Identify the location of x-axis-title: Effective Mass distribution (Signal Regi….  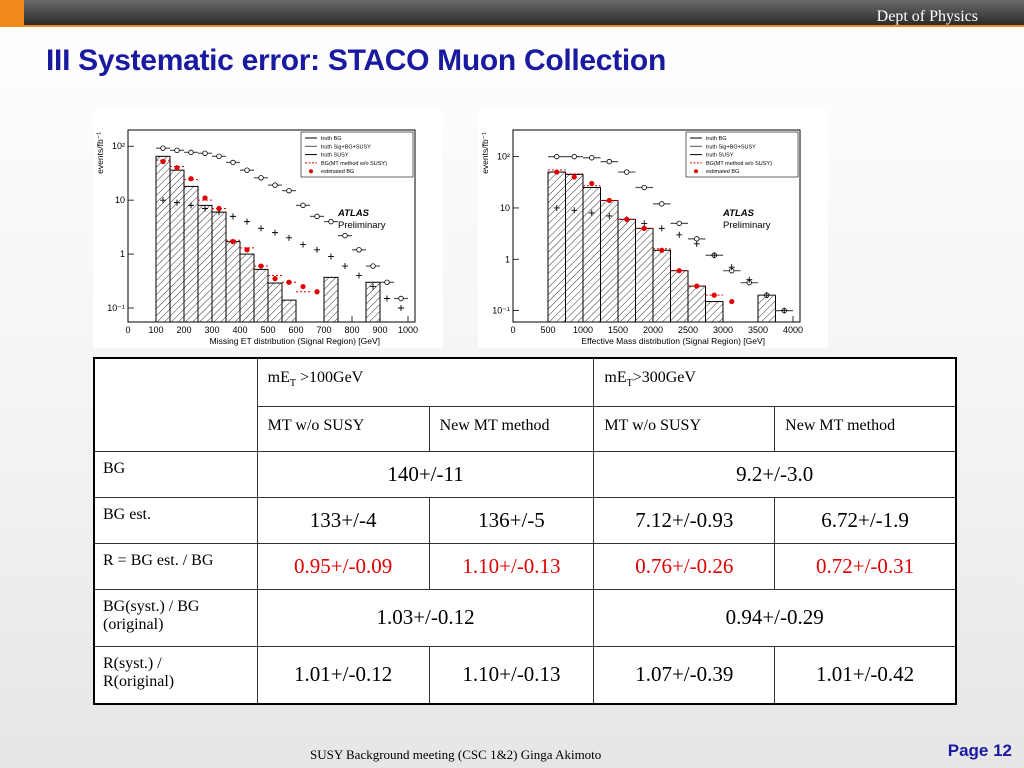
(673, 341).